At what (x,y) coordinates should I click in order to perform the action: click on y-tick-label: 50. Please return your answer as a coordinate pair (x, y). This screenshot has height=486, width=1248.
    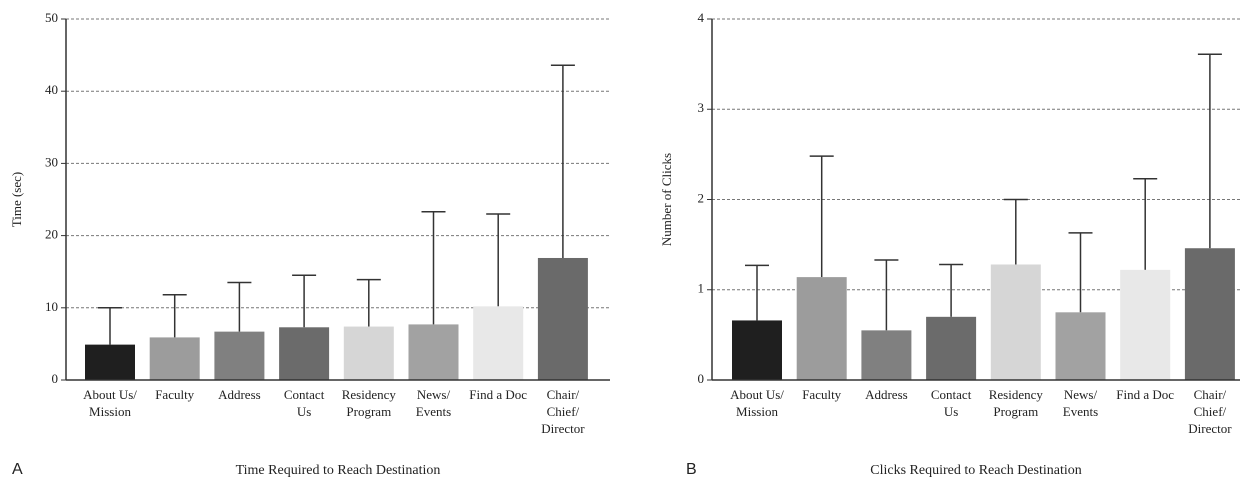
    Looking at the image, I should click on (51, 17).